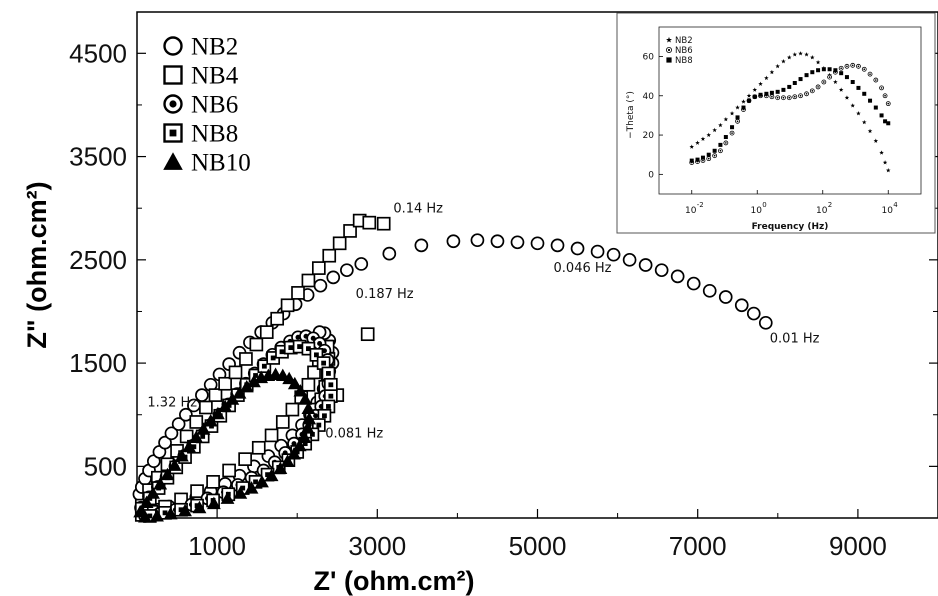 This screenshot has height=596, width=938. Describe the element at coordinates (538, 546) in the screenshot. I see `x-tick-label: 5000` at that location.